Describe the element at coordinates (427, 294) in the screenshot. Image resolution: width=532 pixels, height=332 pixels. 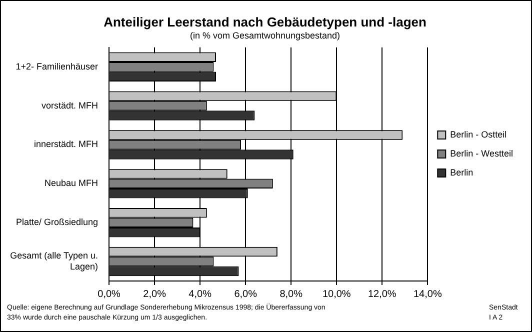
I see `x-tick-label: 14,0%` at that location.